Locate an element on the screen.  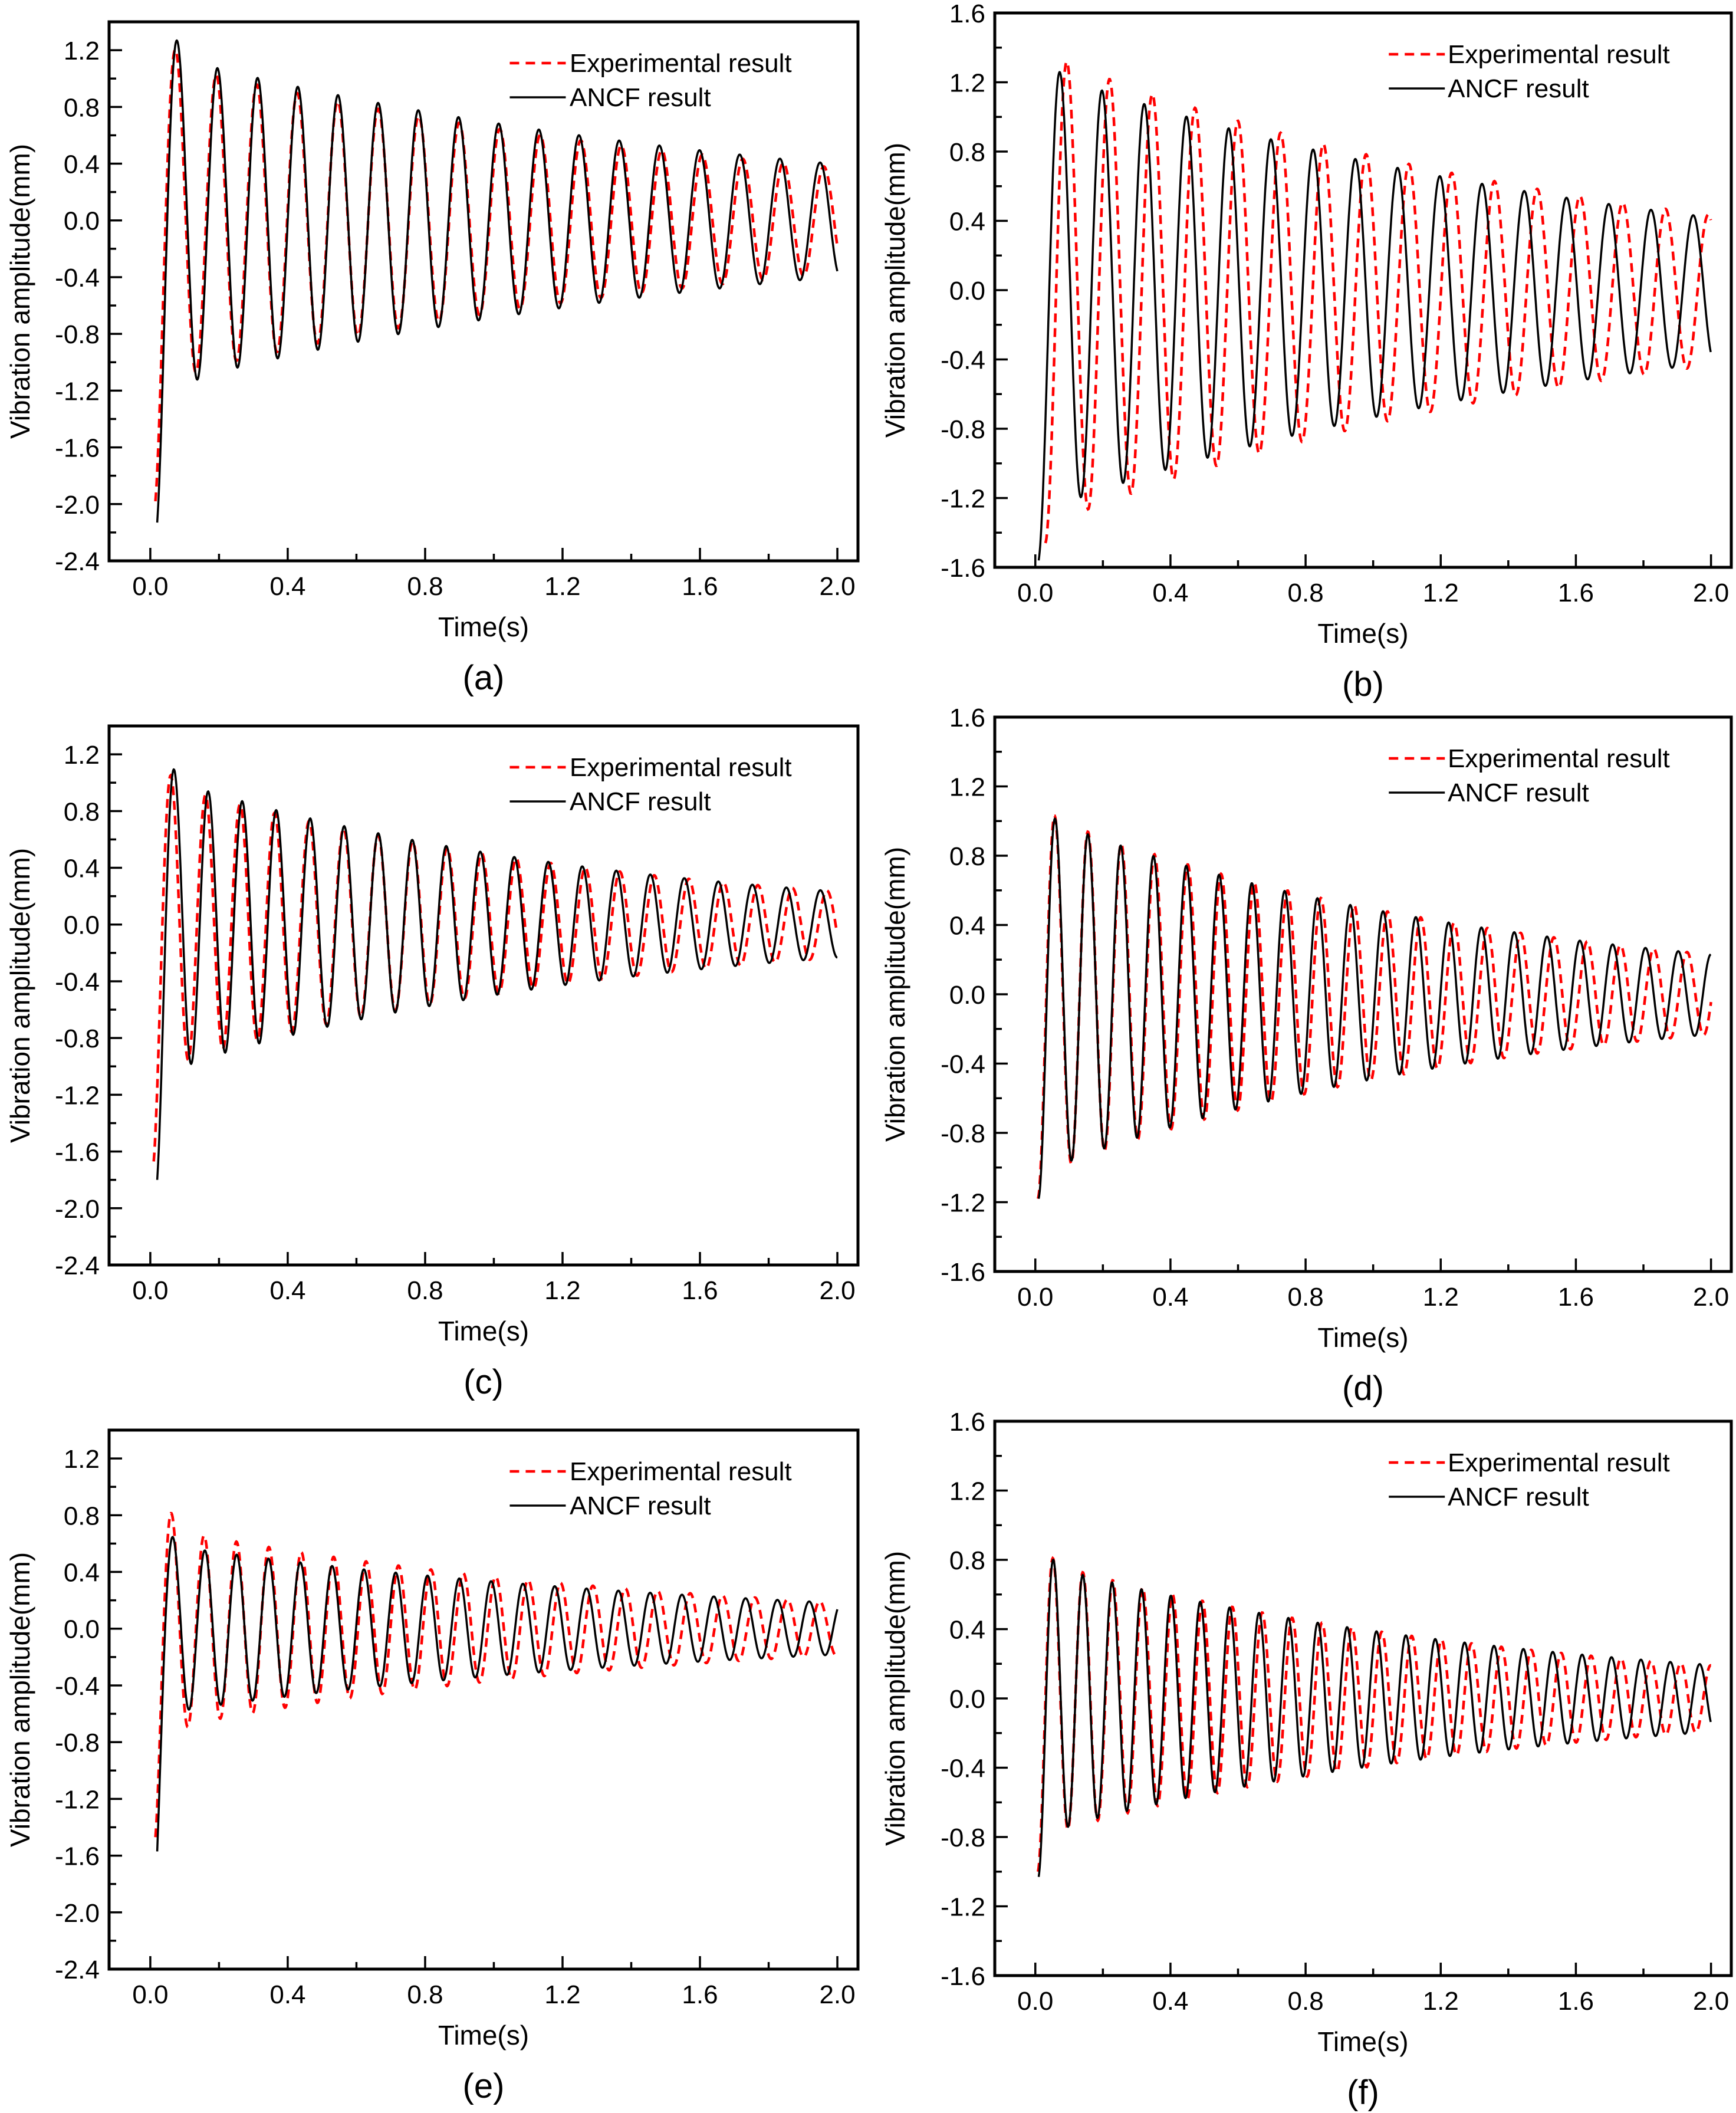
panel-letter: (a) is located at coordinates (484, 678).